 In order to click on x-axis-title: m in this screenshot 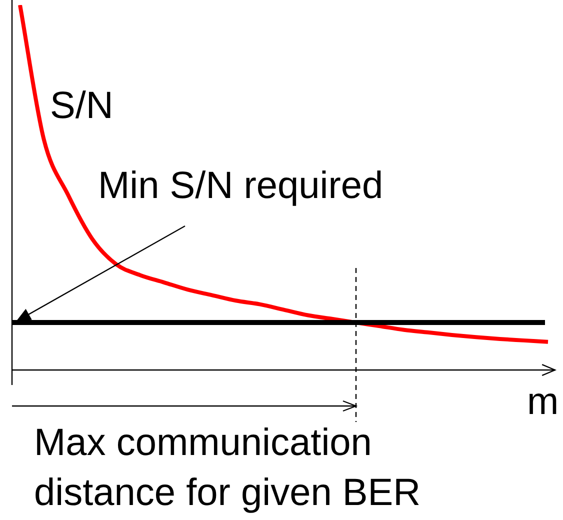, I will do `click(543, 402)`.